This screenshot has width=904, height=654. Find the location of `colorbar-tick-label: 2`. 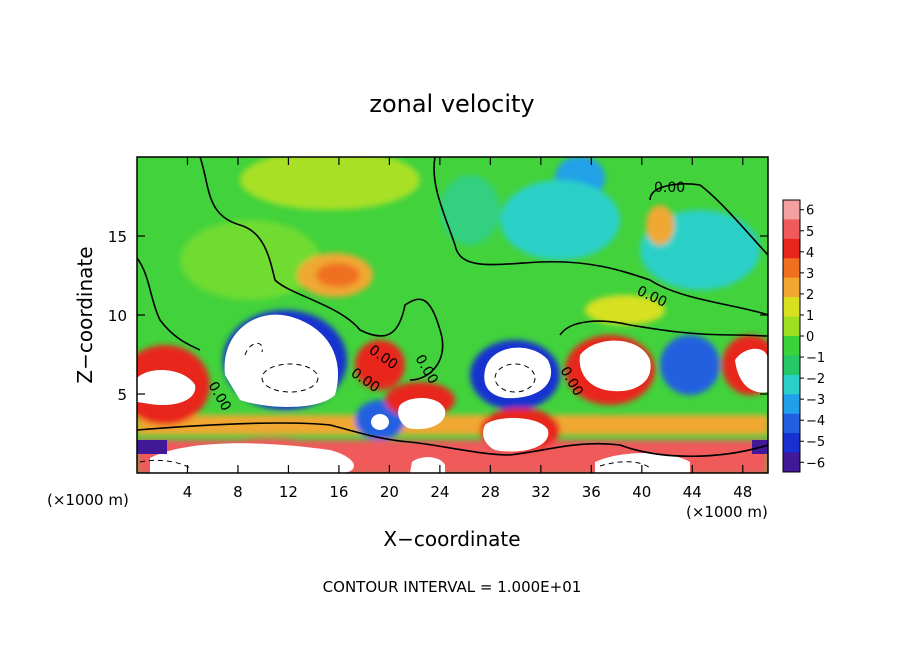

colorbar-tick-label: 2 is located at coordinates (810, 295).